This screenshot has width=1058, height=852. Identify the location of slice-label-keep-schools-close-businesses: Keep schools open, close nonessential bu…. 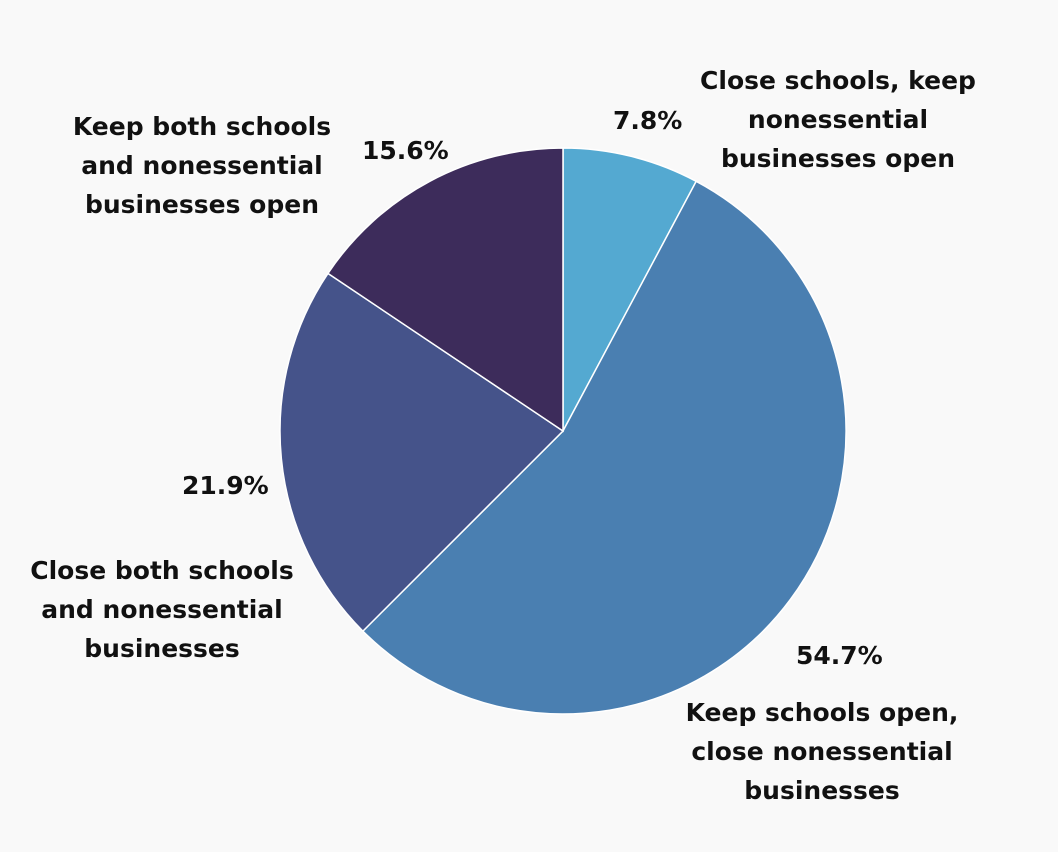
(822, 751).